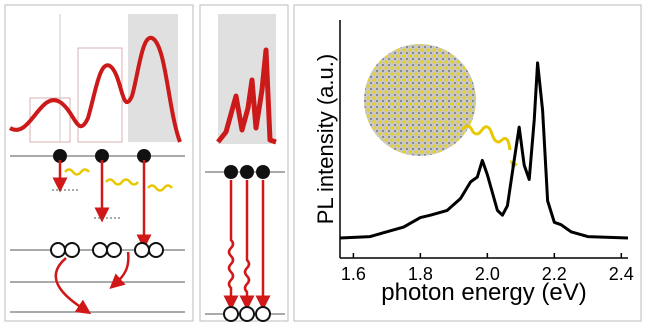  Describe the element at coordinates (441, 107) in the screenshot. I see `nanocrystal-illustration` at that location.